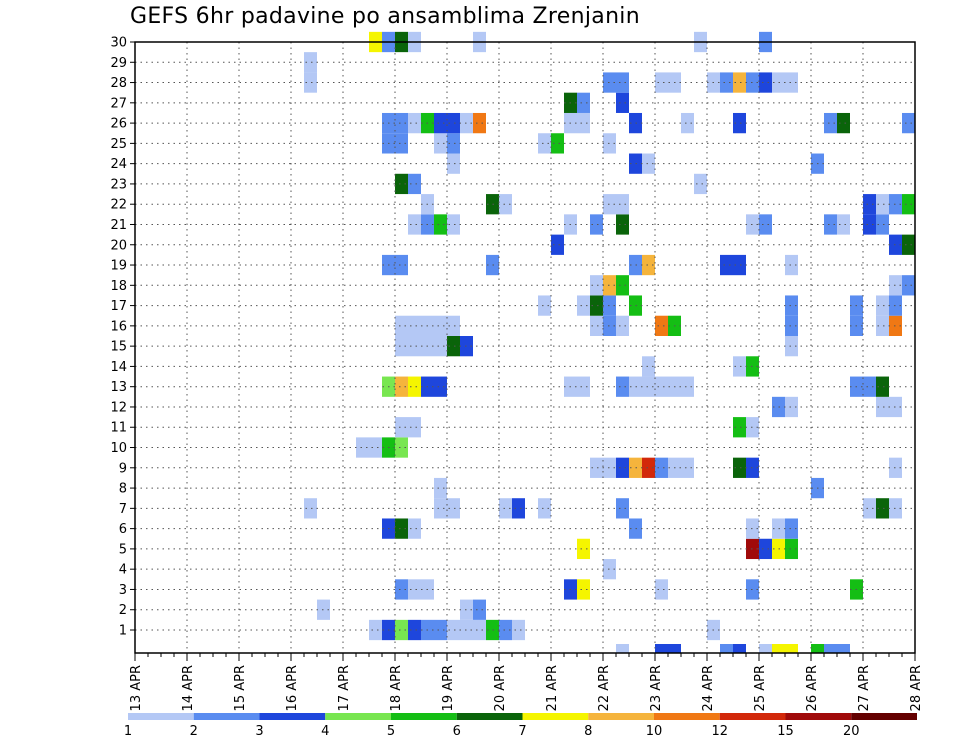  Describe the element at coordinates (118, 63) in the screenshot. I see `y-tick-label: 29` at that location.